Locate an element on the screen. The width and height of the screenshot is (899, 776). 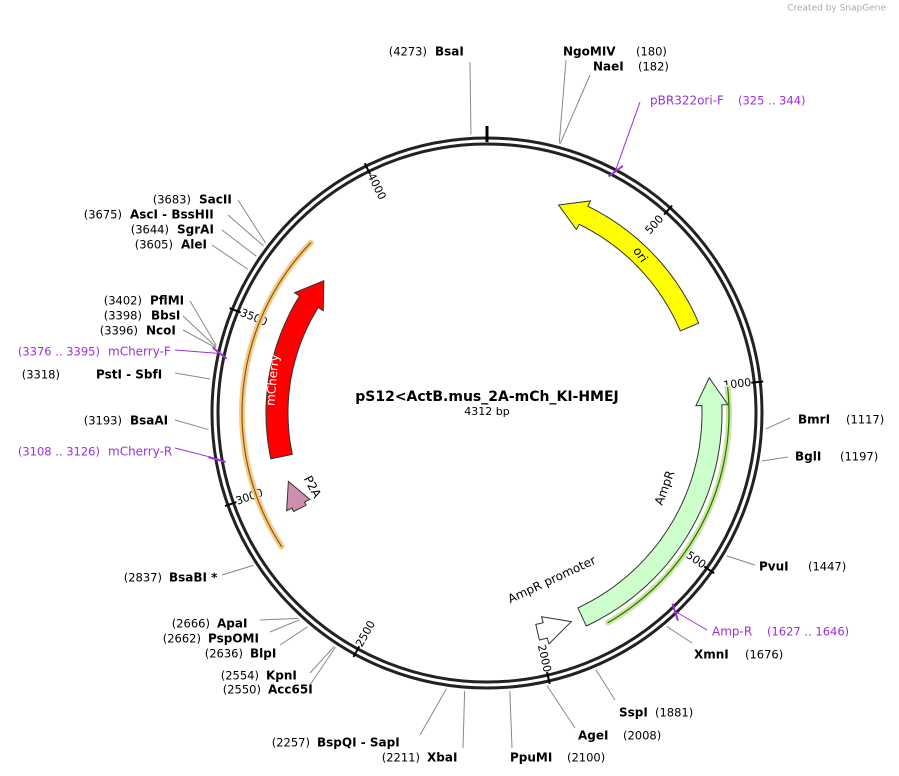
site-position: (3675) is located at coordinates (103, 215).